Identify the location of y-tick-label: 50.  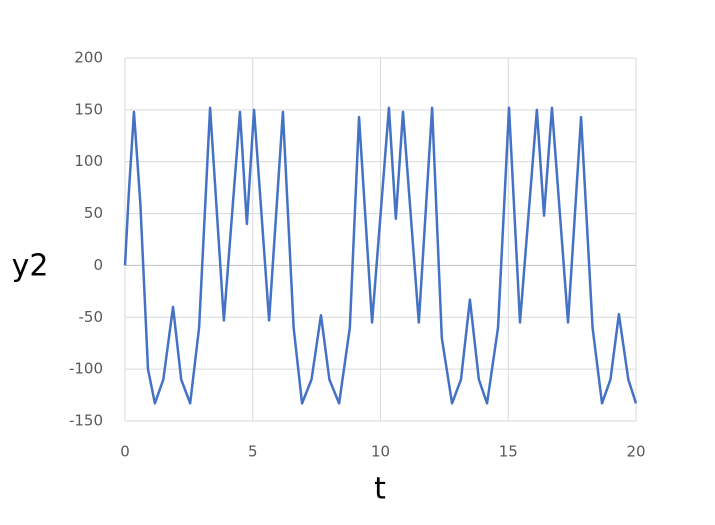
(93, 213).